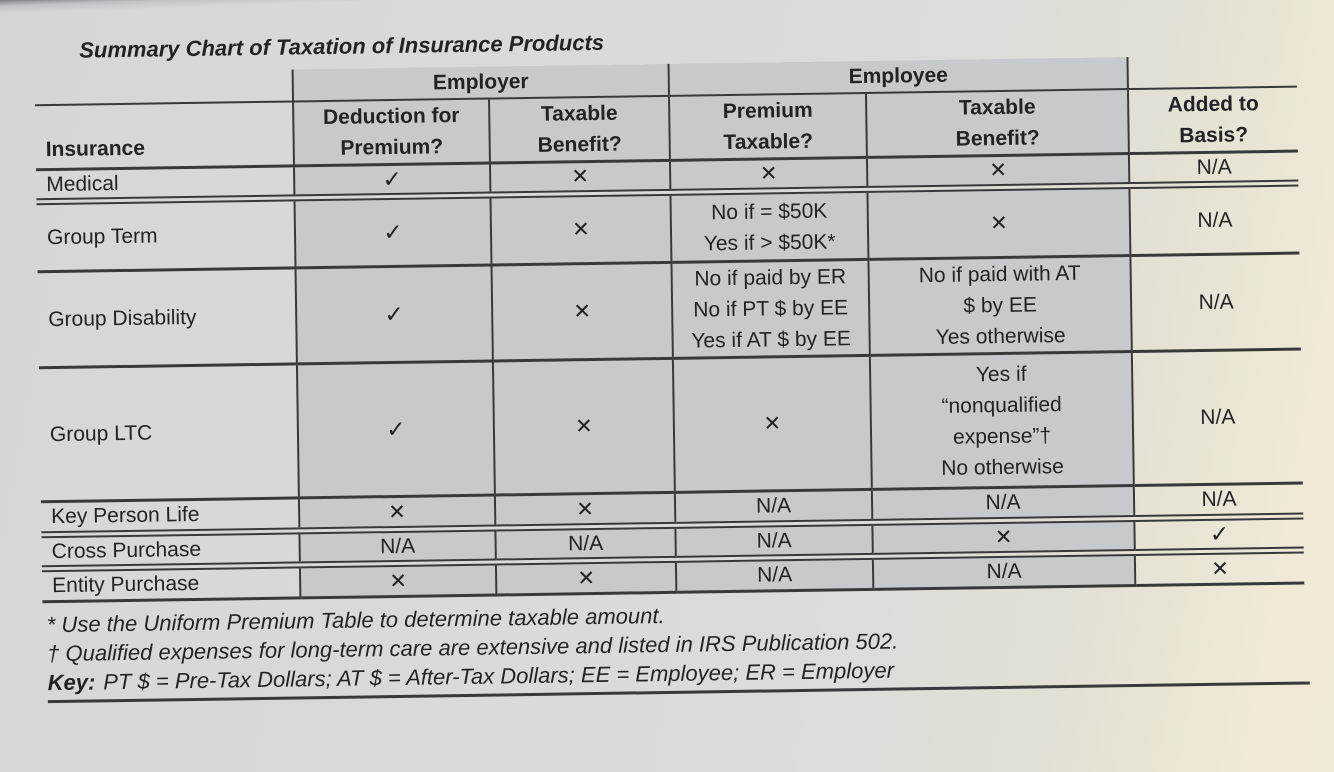 Image resolution: width=1334 pixels, height=772 pixels. Describe the element at coordinates (771, 340) in the screenshot. I see `cell-text-line: Yes if AT $ by EE` at that location.